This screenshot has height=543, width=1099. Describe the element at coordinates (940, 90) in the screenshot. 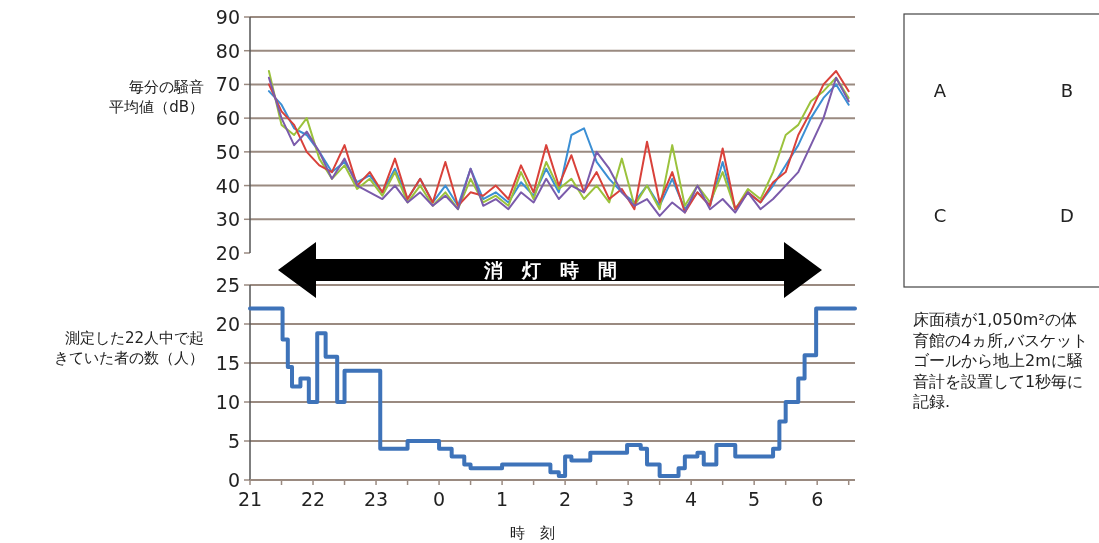

I see `text: A` at that location.